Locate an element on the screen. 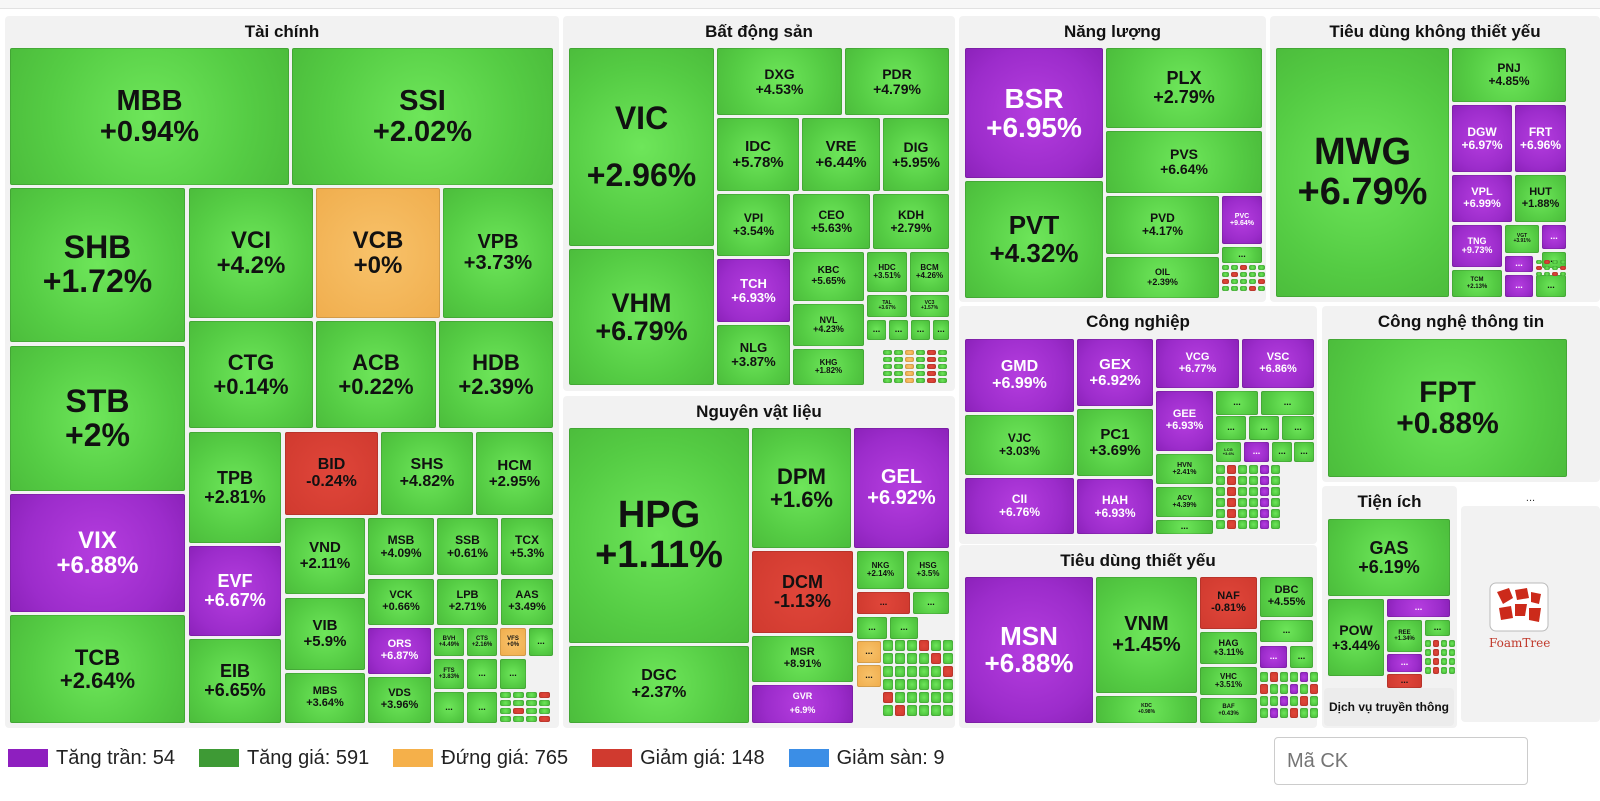 Image resolution: width=1600 pixels, height=801 pixels. stock-tile-vhm: VHM +6.79% is located at coordinates (641, 317).